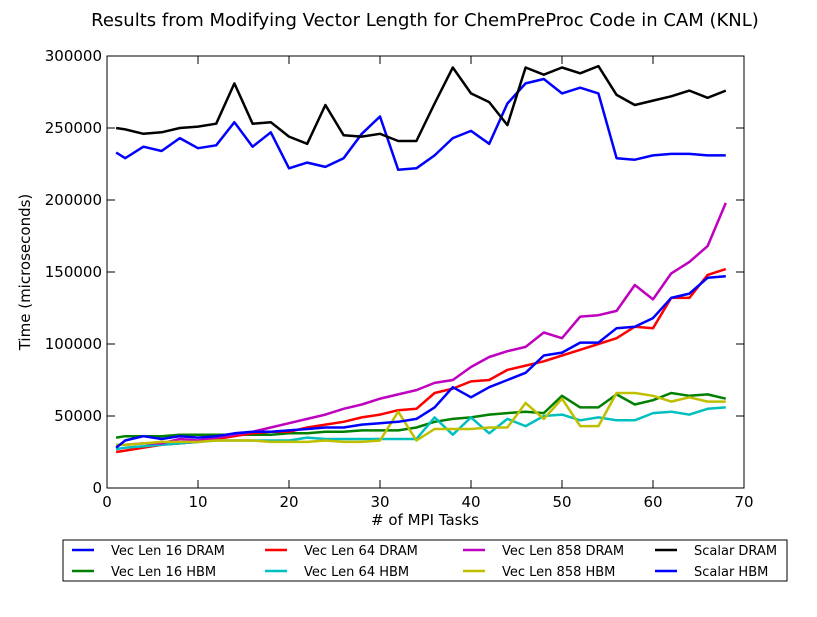 This screenshot has height=617, width=817. Describe the element at coordinates (735, 551) in the screenshot. I see `legend-label: Scalar DRAM` at that location.